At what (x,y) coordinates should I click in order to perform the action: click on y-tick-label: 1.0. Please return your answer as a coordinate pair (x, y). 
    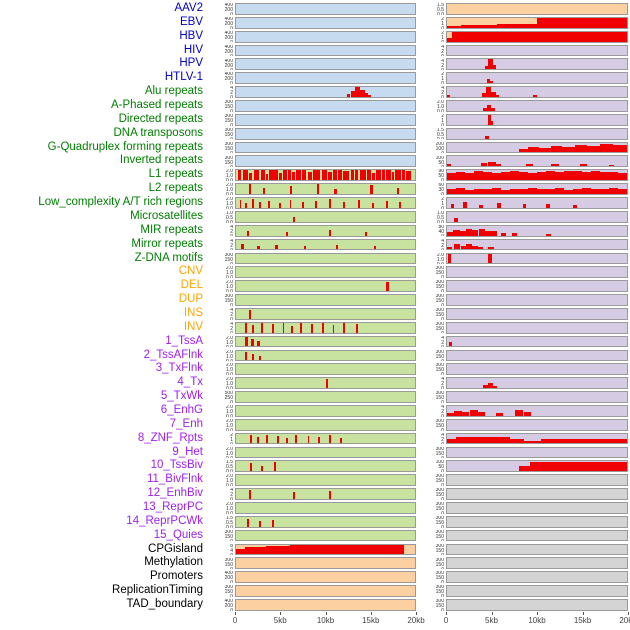
    Looking at the image, I should click on (229, 384).